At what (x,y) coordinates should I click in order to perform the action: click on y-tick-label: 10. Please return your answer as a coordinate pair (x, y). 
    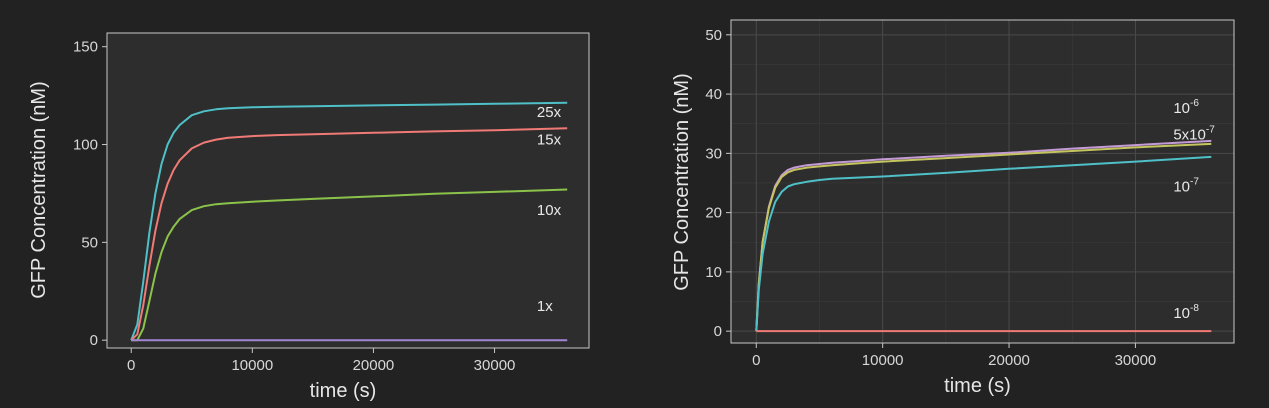
    Looking at the image, I should click on (713, 272).